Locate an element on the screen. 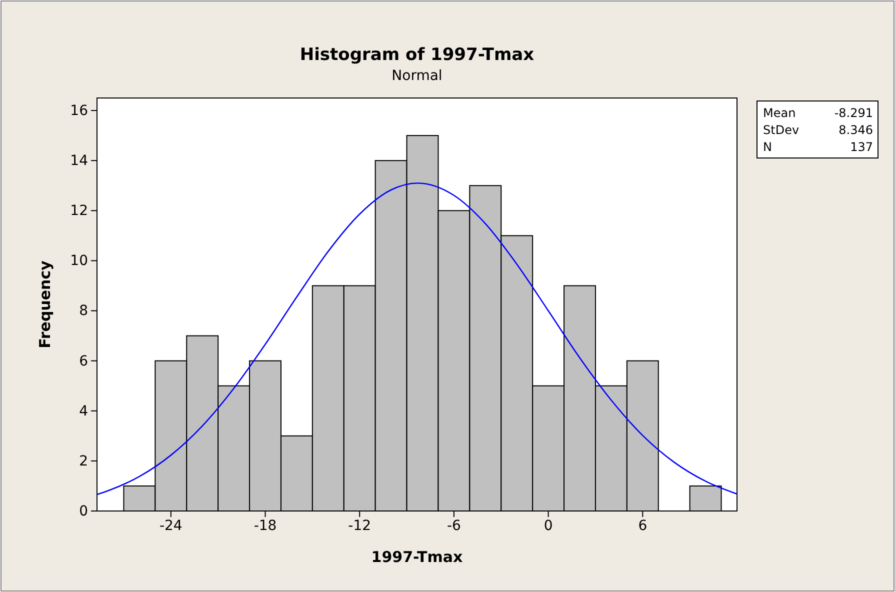  chart-subtitle: Normal is located at coordinates (417, 76).